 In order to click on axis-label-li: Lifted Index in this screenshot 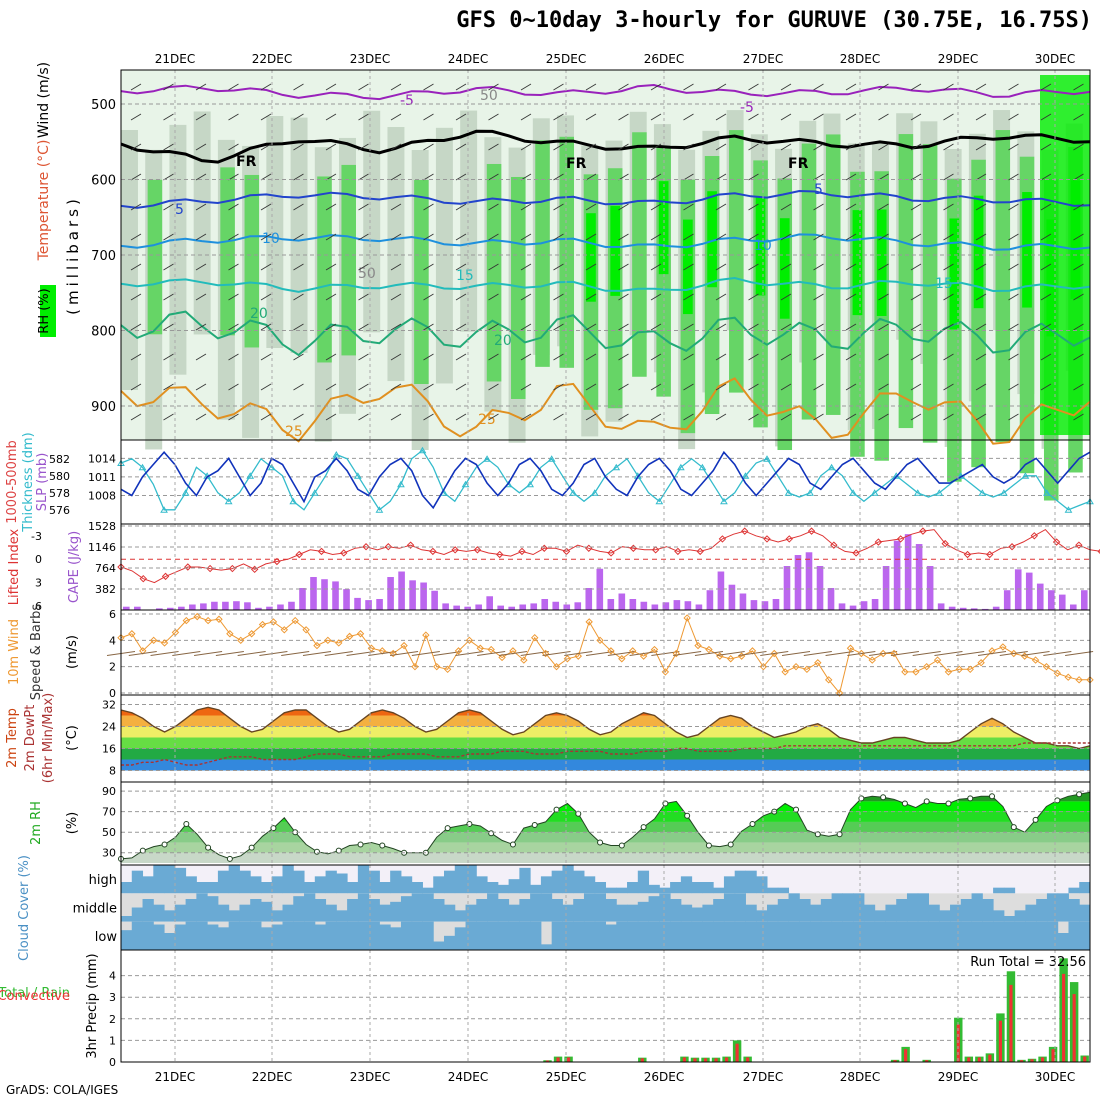, I will do `click(14, 566)`.